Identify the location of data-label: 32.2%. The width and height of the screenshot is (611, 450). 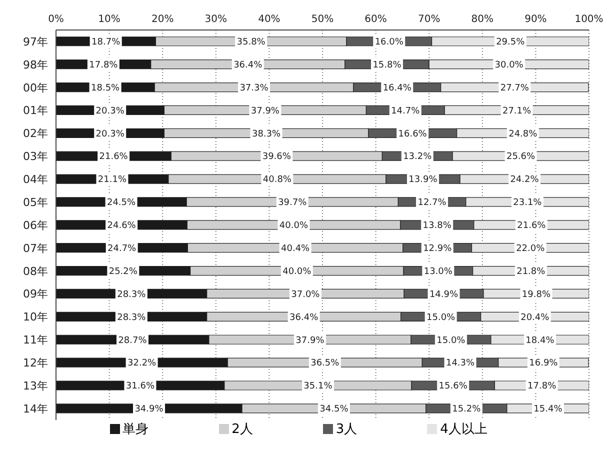
(142, 363).